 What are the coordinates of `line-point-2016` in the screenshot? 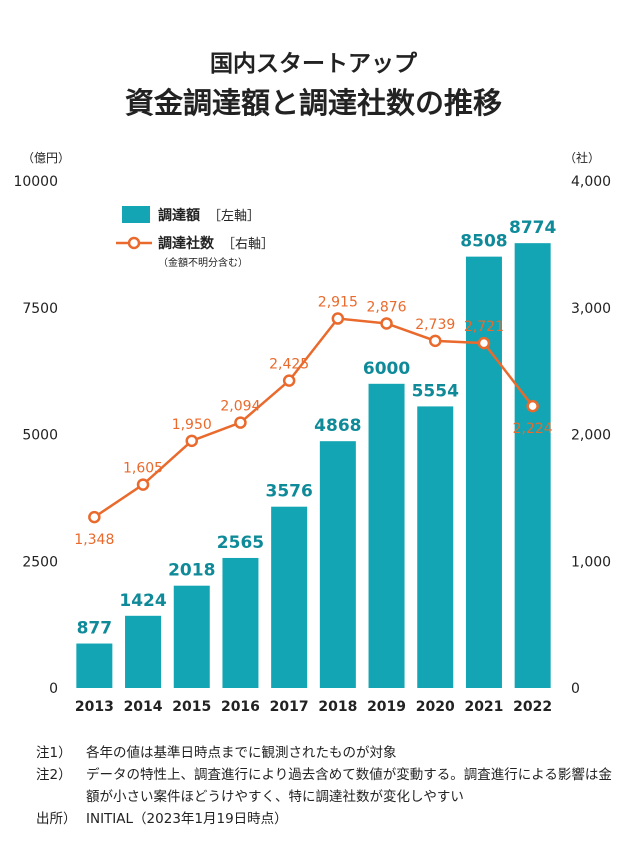 It's located at (240, 422).